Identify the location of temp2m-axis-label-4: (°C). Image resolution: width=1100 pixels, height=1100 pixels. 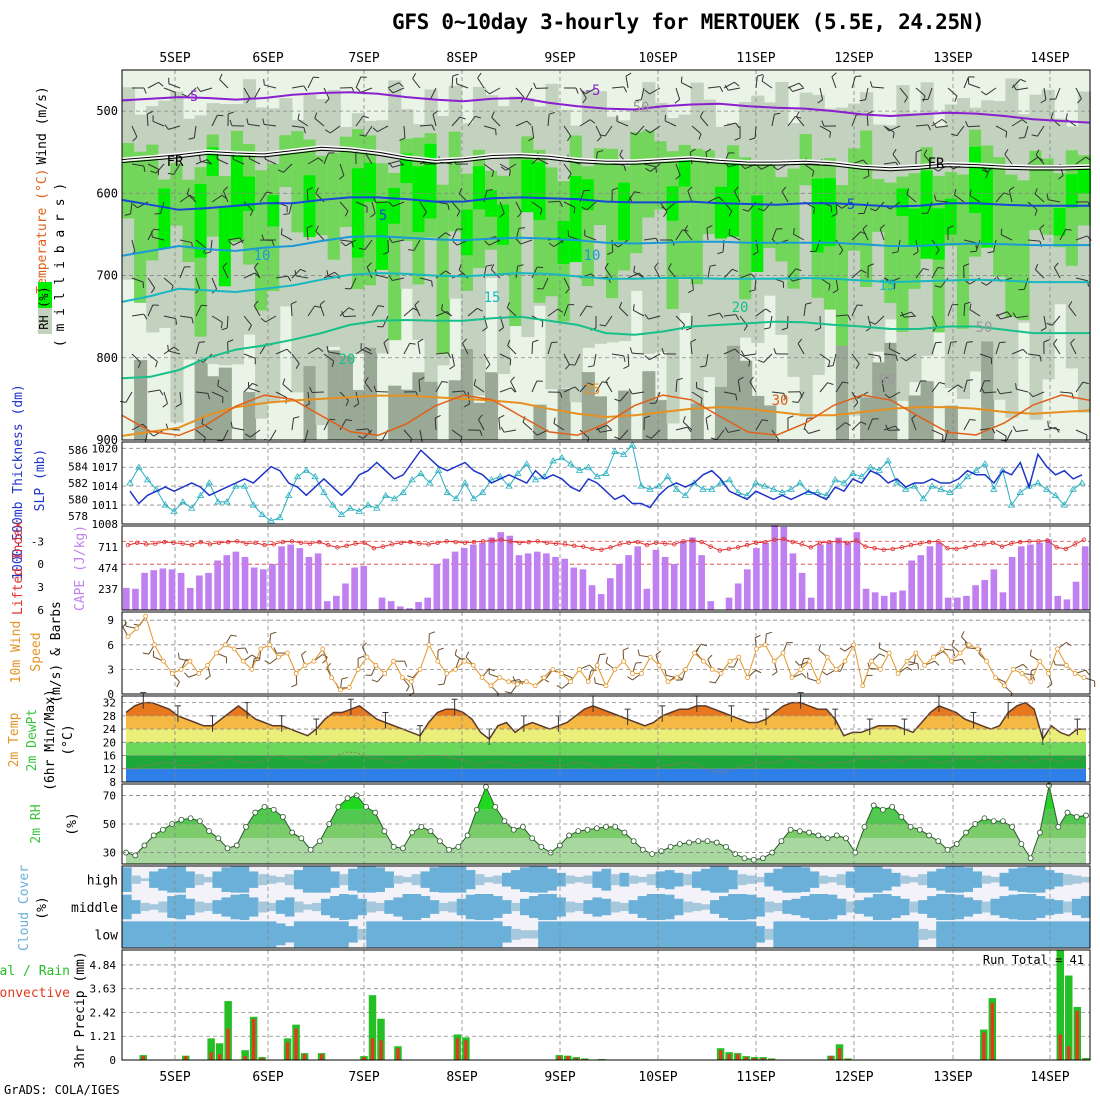
(68, 739).